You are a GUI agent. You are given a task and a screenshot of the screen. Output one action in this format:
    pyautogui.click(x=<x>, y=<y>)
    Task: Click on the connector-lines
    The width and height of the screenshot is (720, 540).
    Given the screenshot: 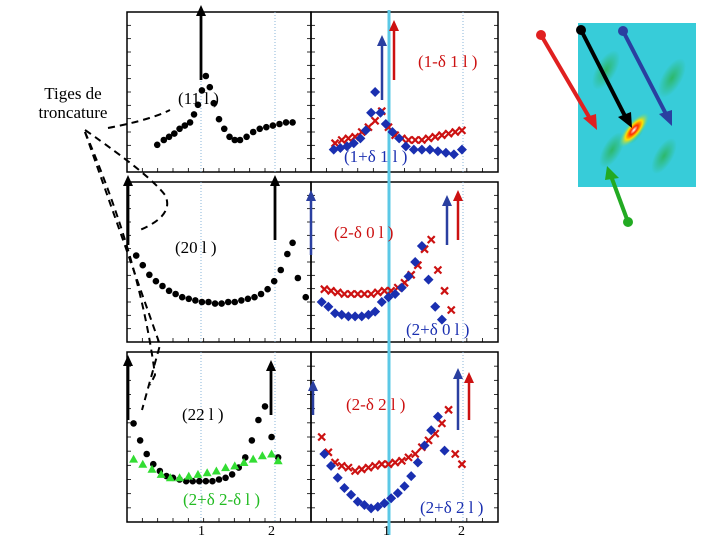 What is the action you would take?
    pyautogui.click(x=127, y=260)
    